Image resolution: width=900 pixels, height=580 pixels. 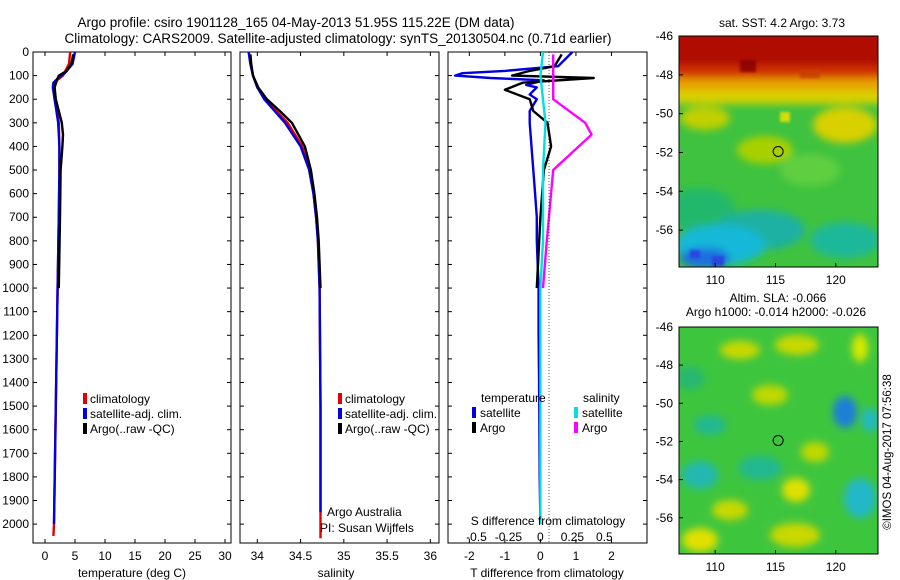 I want to click on depth-tick-label: 1700, so click(x=15, y=453).